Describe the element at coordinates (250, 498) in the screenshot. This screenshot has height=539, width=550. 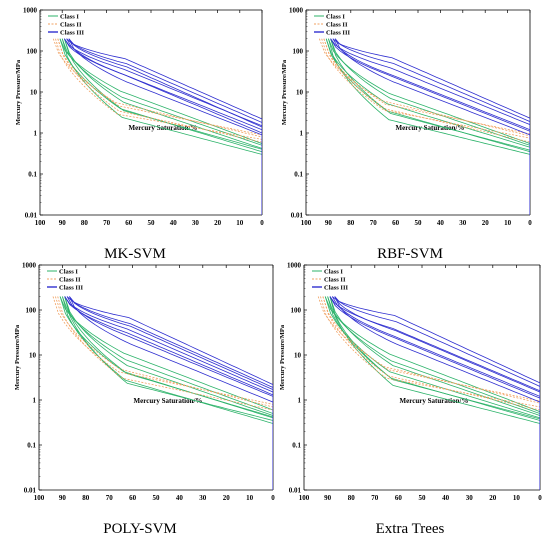
I see `x-tick-label: 10` at that location.